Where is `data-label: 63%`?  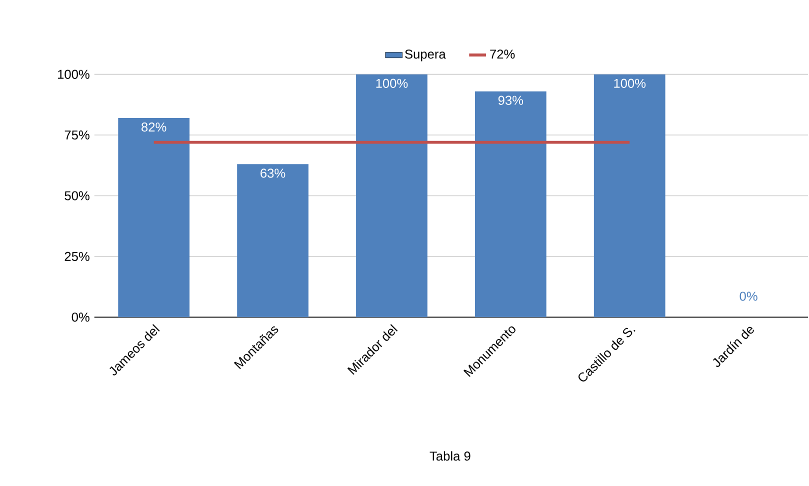 data-label: 63% is located at coordinates (273, 173).